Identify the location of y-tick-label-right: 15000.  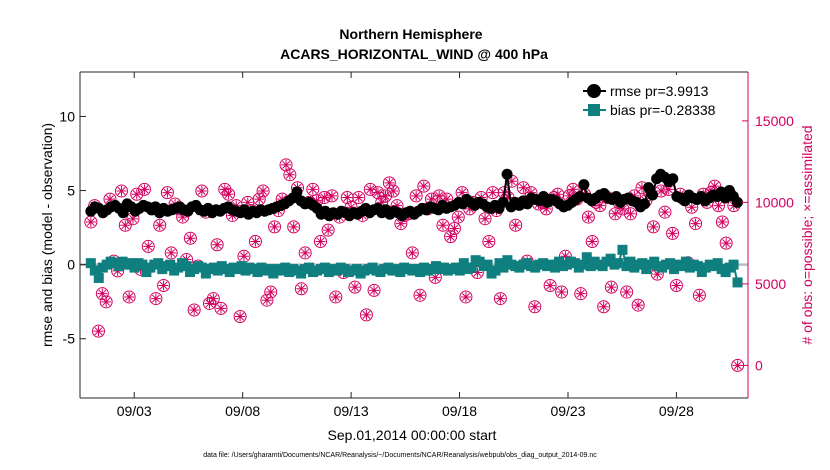
(774, 121).